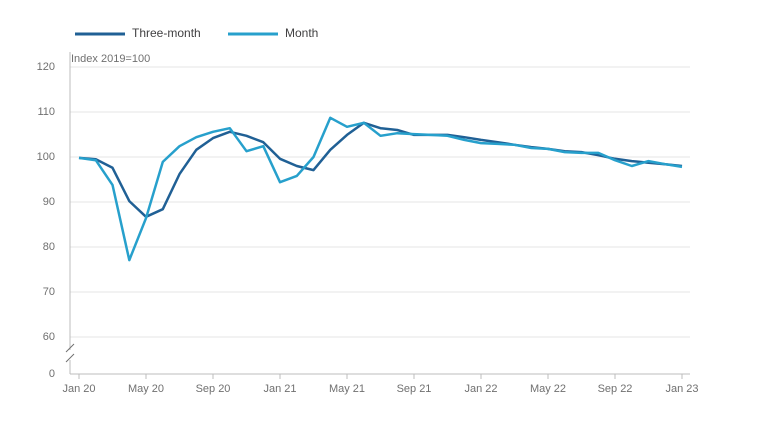 This screenshot has width=766, height=429. I want to click on y-tick-label: 90, so click(49, 202).